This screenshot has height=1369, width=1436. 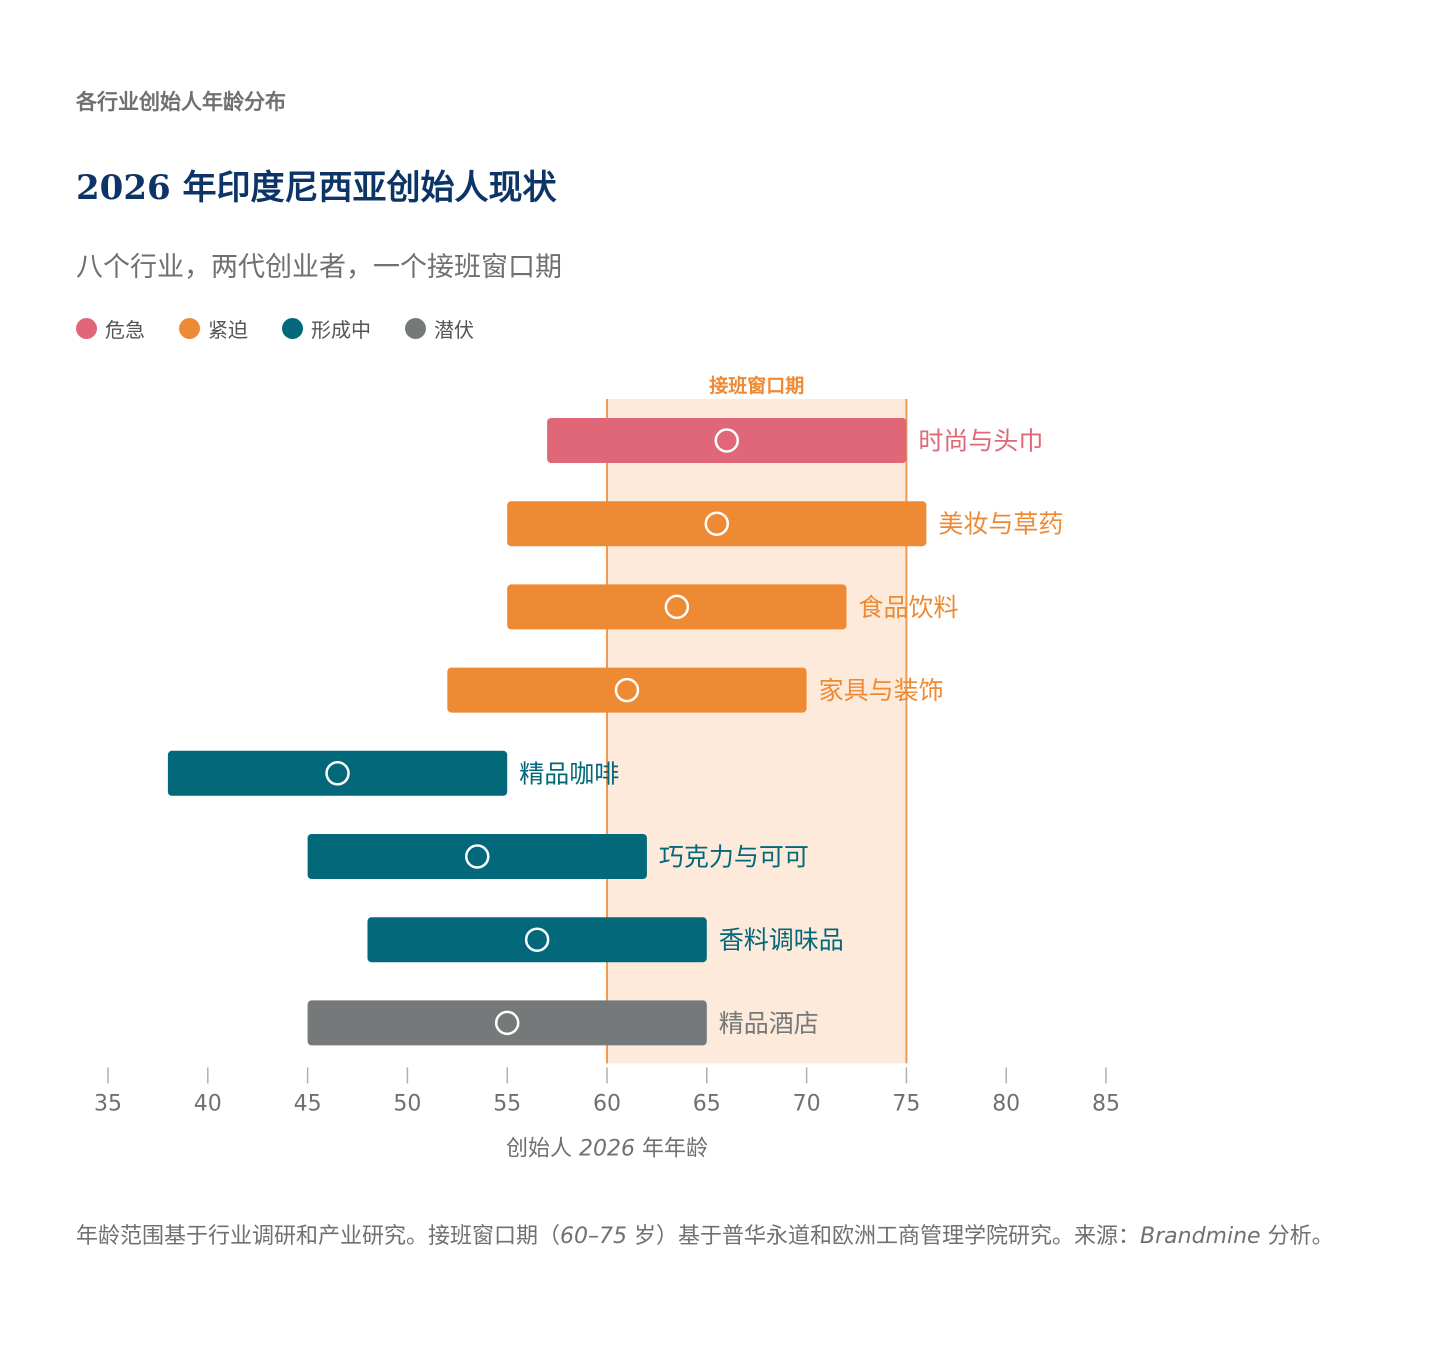 What do you see at coordinates (607, 1103) in the screenshot?
I see `x-tick-label: 60` at bounding box center [607, 1103].